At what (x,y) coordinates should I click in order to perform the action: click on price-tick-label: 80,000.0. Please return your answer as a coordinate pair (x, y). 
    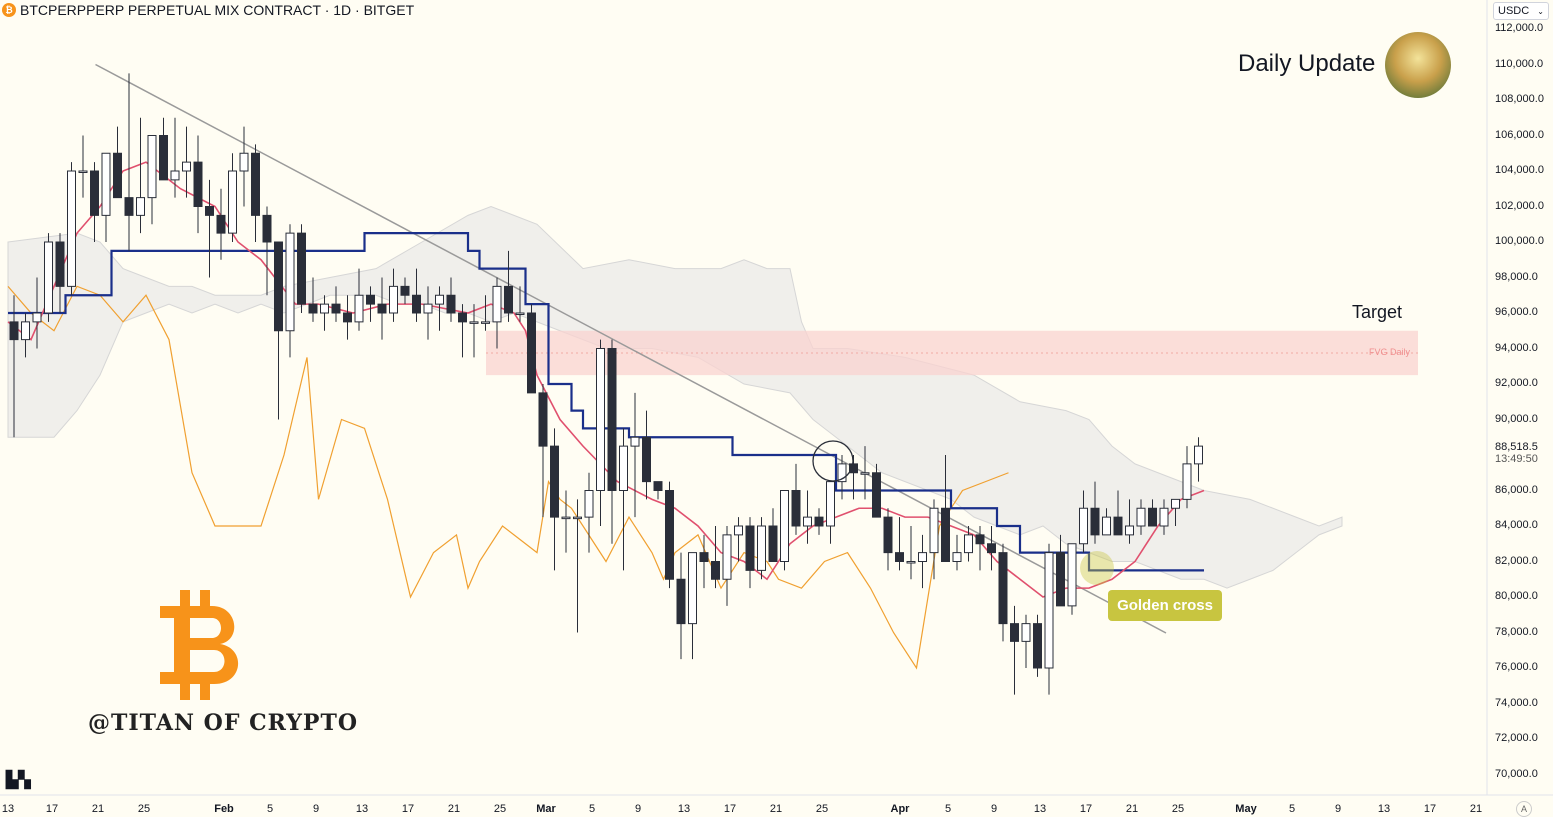
    Looking at the image, I should click on (1516, 596).